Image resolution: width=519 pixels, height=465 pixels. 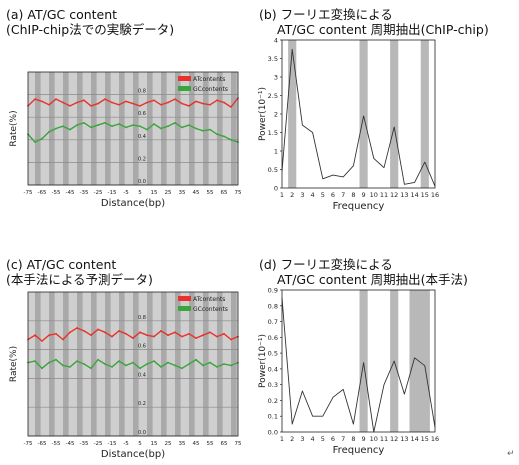 What do you see at coordinates (273, 385) in the screenshot?
I see `y-tick-label: 0.3` at bounding box center [273, 385].